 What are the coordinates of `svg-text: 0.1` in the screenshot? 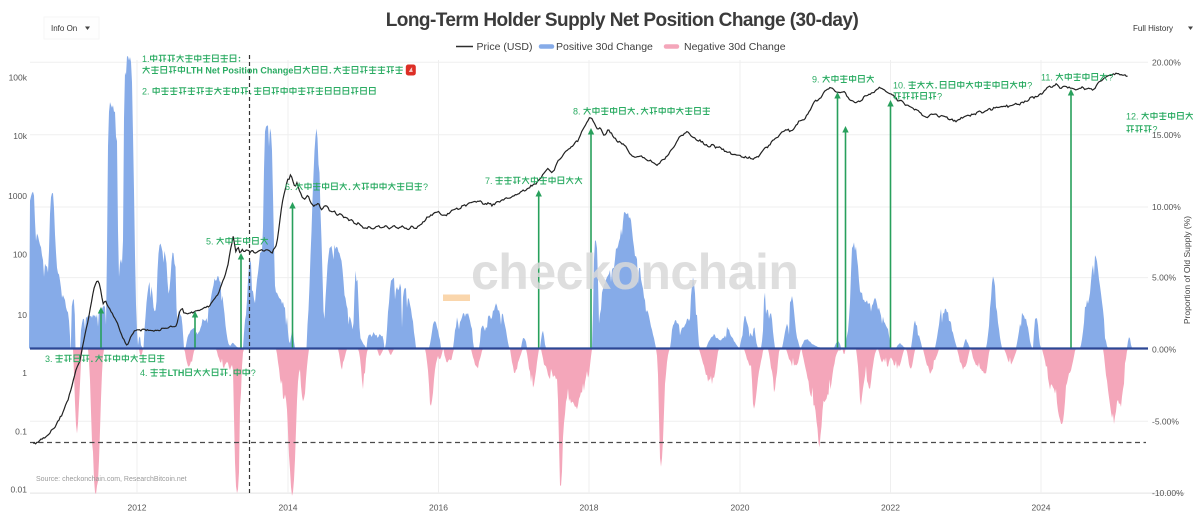 It's located at (21, 431).